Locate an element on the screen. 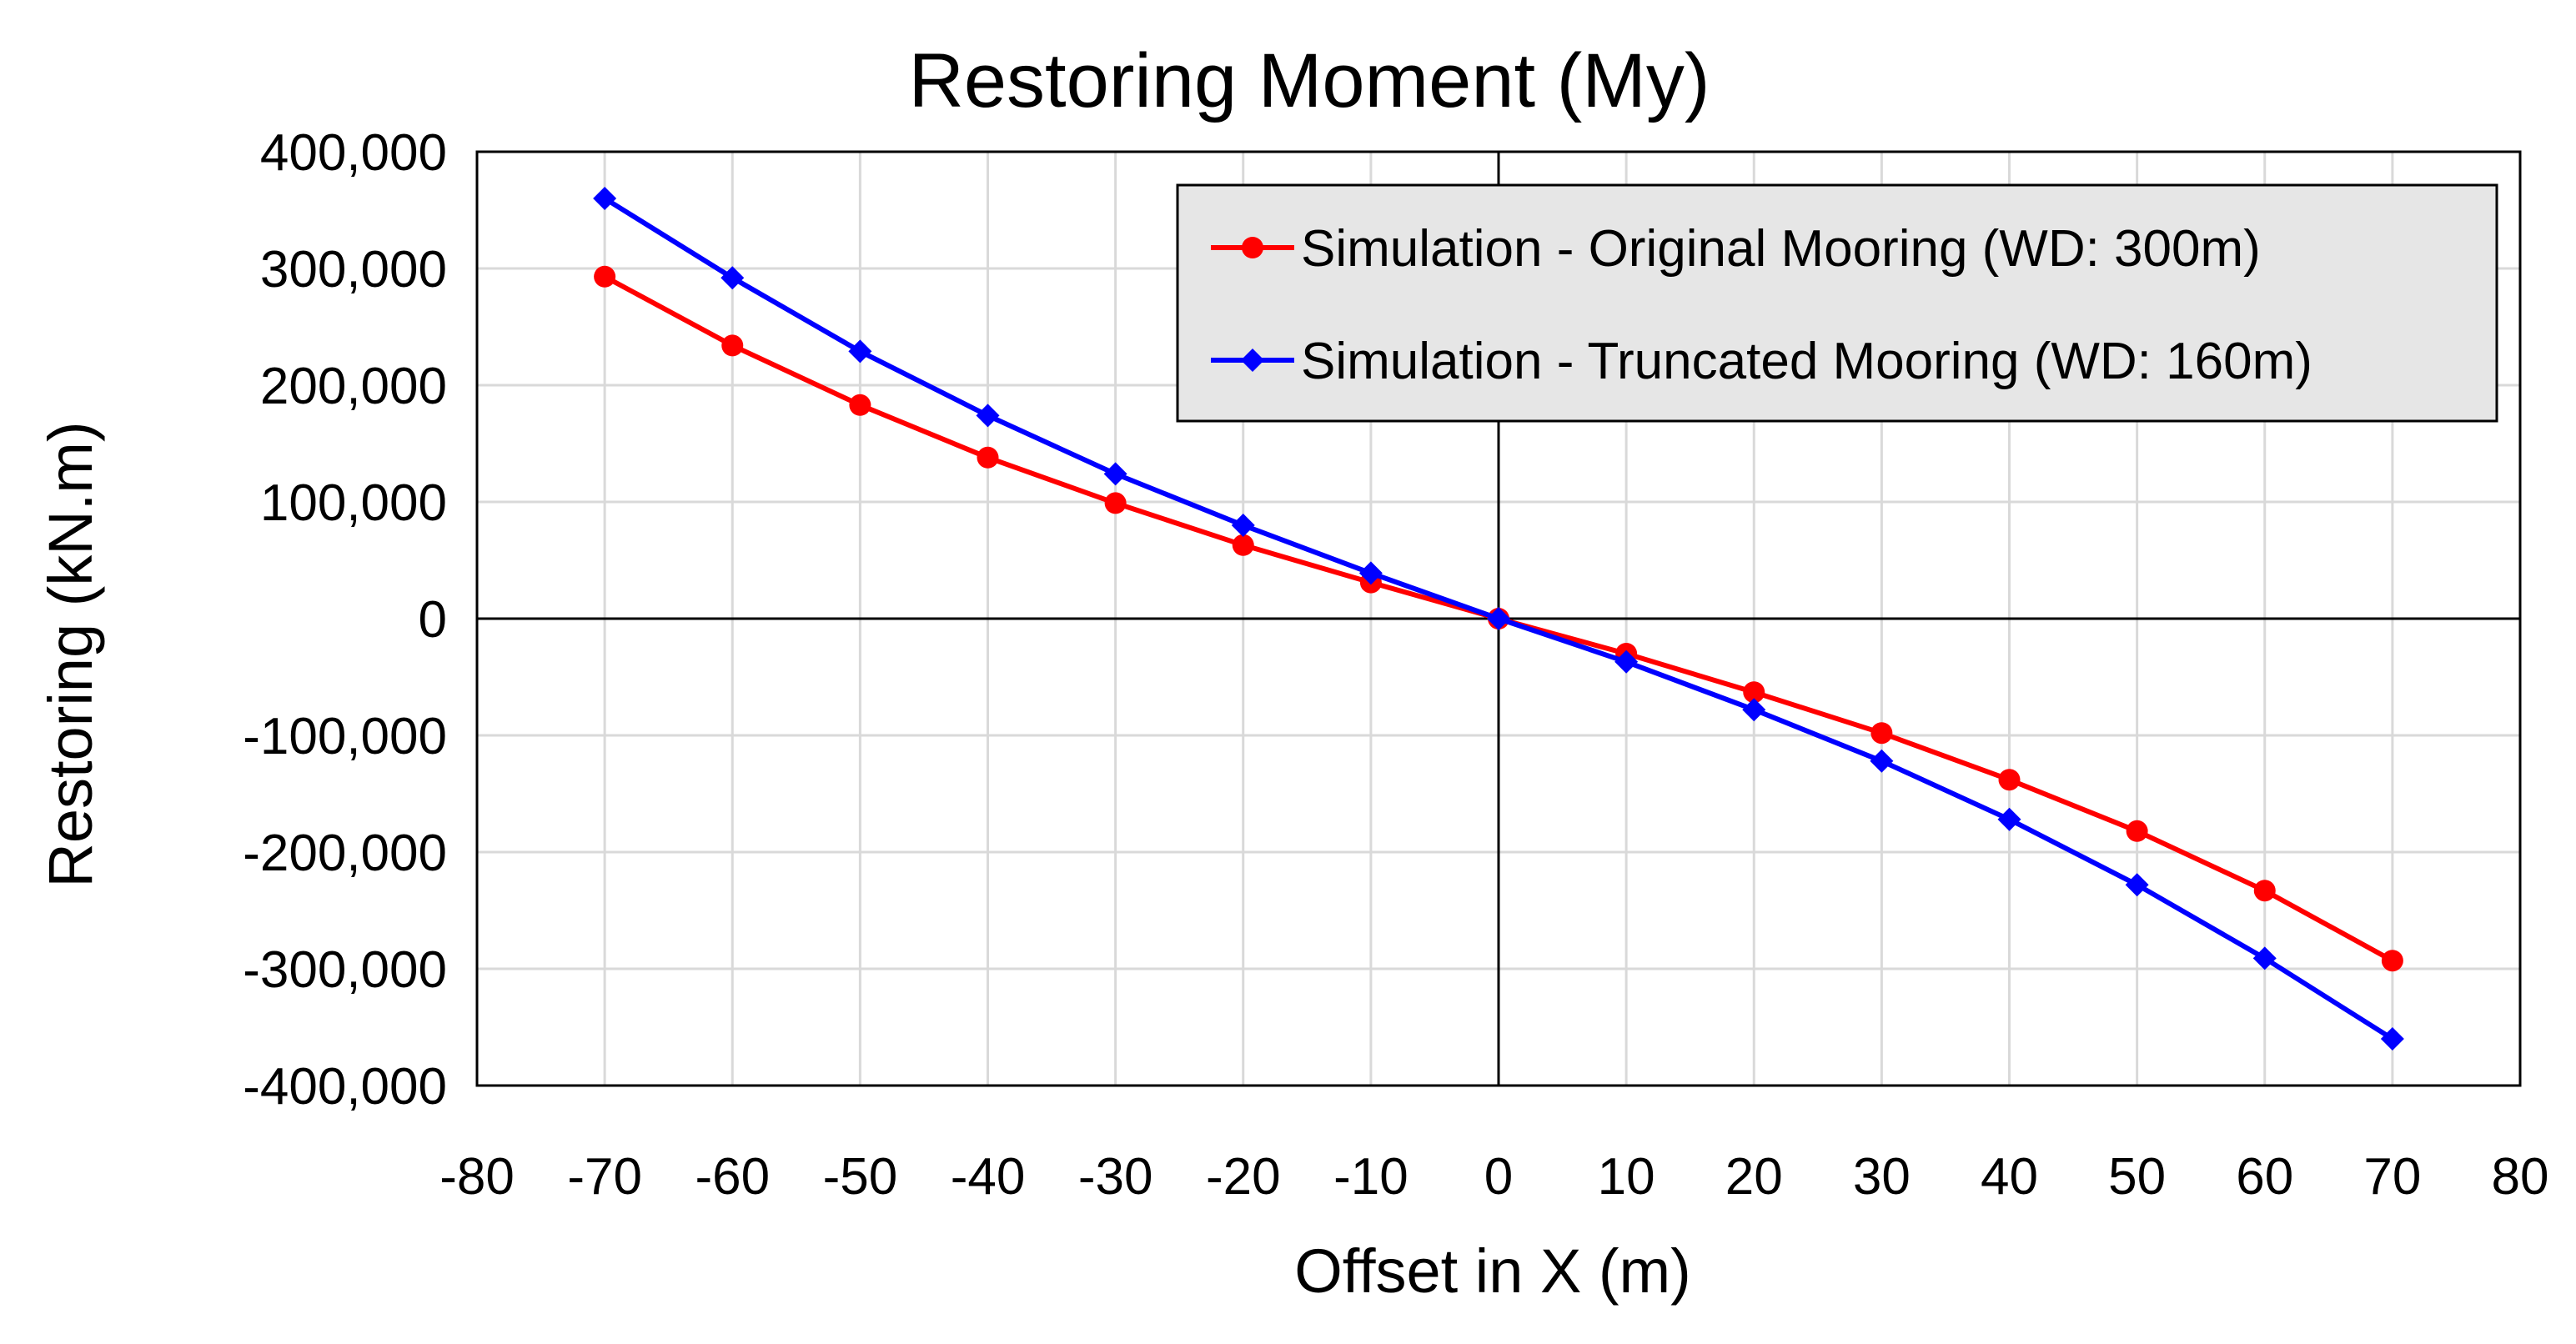 The width and height of the screenshot is (2576, 1344). y-tick-label: 400,000 is located at coordinates (353, 153).